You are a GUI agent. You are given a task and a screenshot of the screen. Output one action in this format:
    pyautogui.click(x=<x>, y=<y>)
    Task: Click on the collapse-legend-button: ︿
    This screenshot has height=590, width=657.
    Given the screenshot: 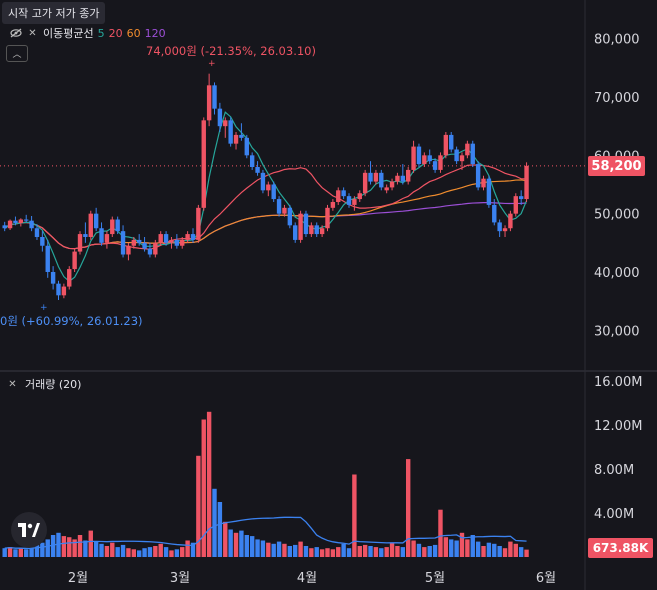 What is the action you would take?
    pyautogui.click(x=17, y=53)
    